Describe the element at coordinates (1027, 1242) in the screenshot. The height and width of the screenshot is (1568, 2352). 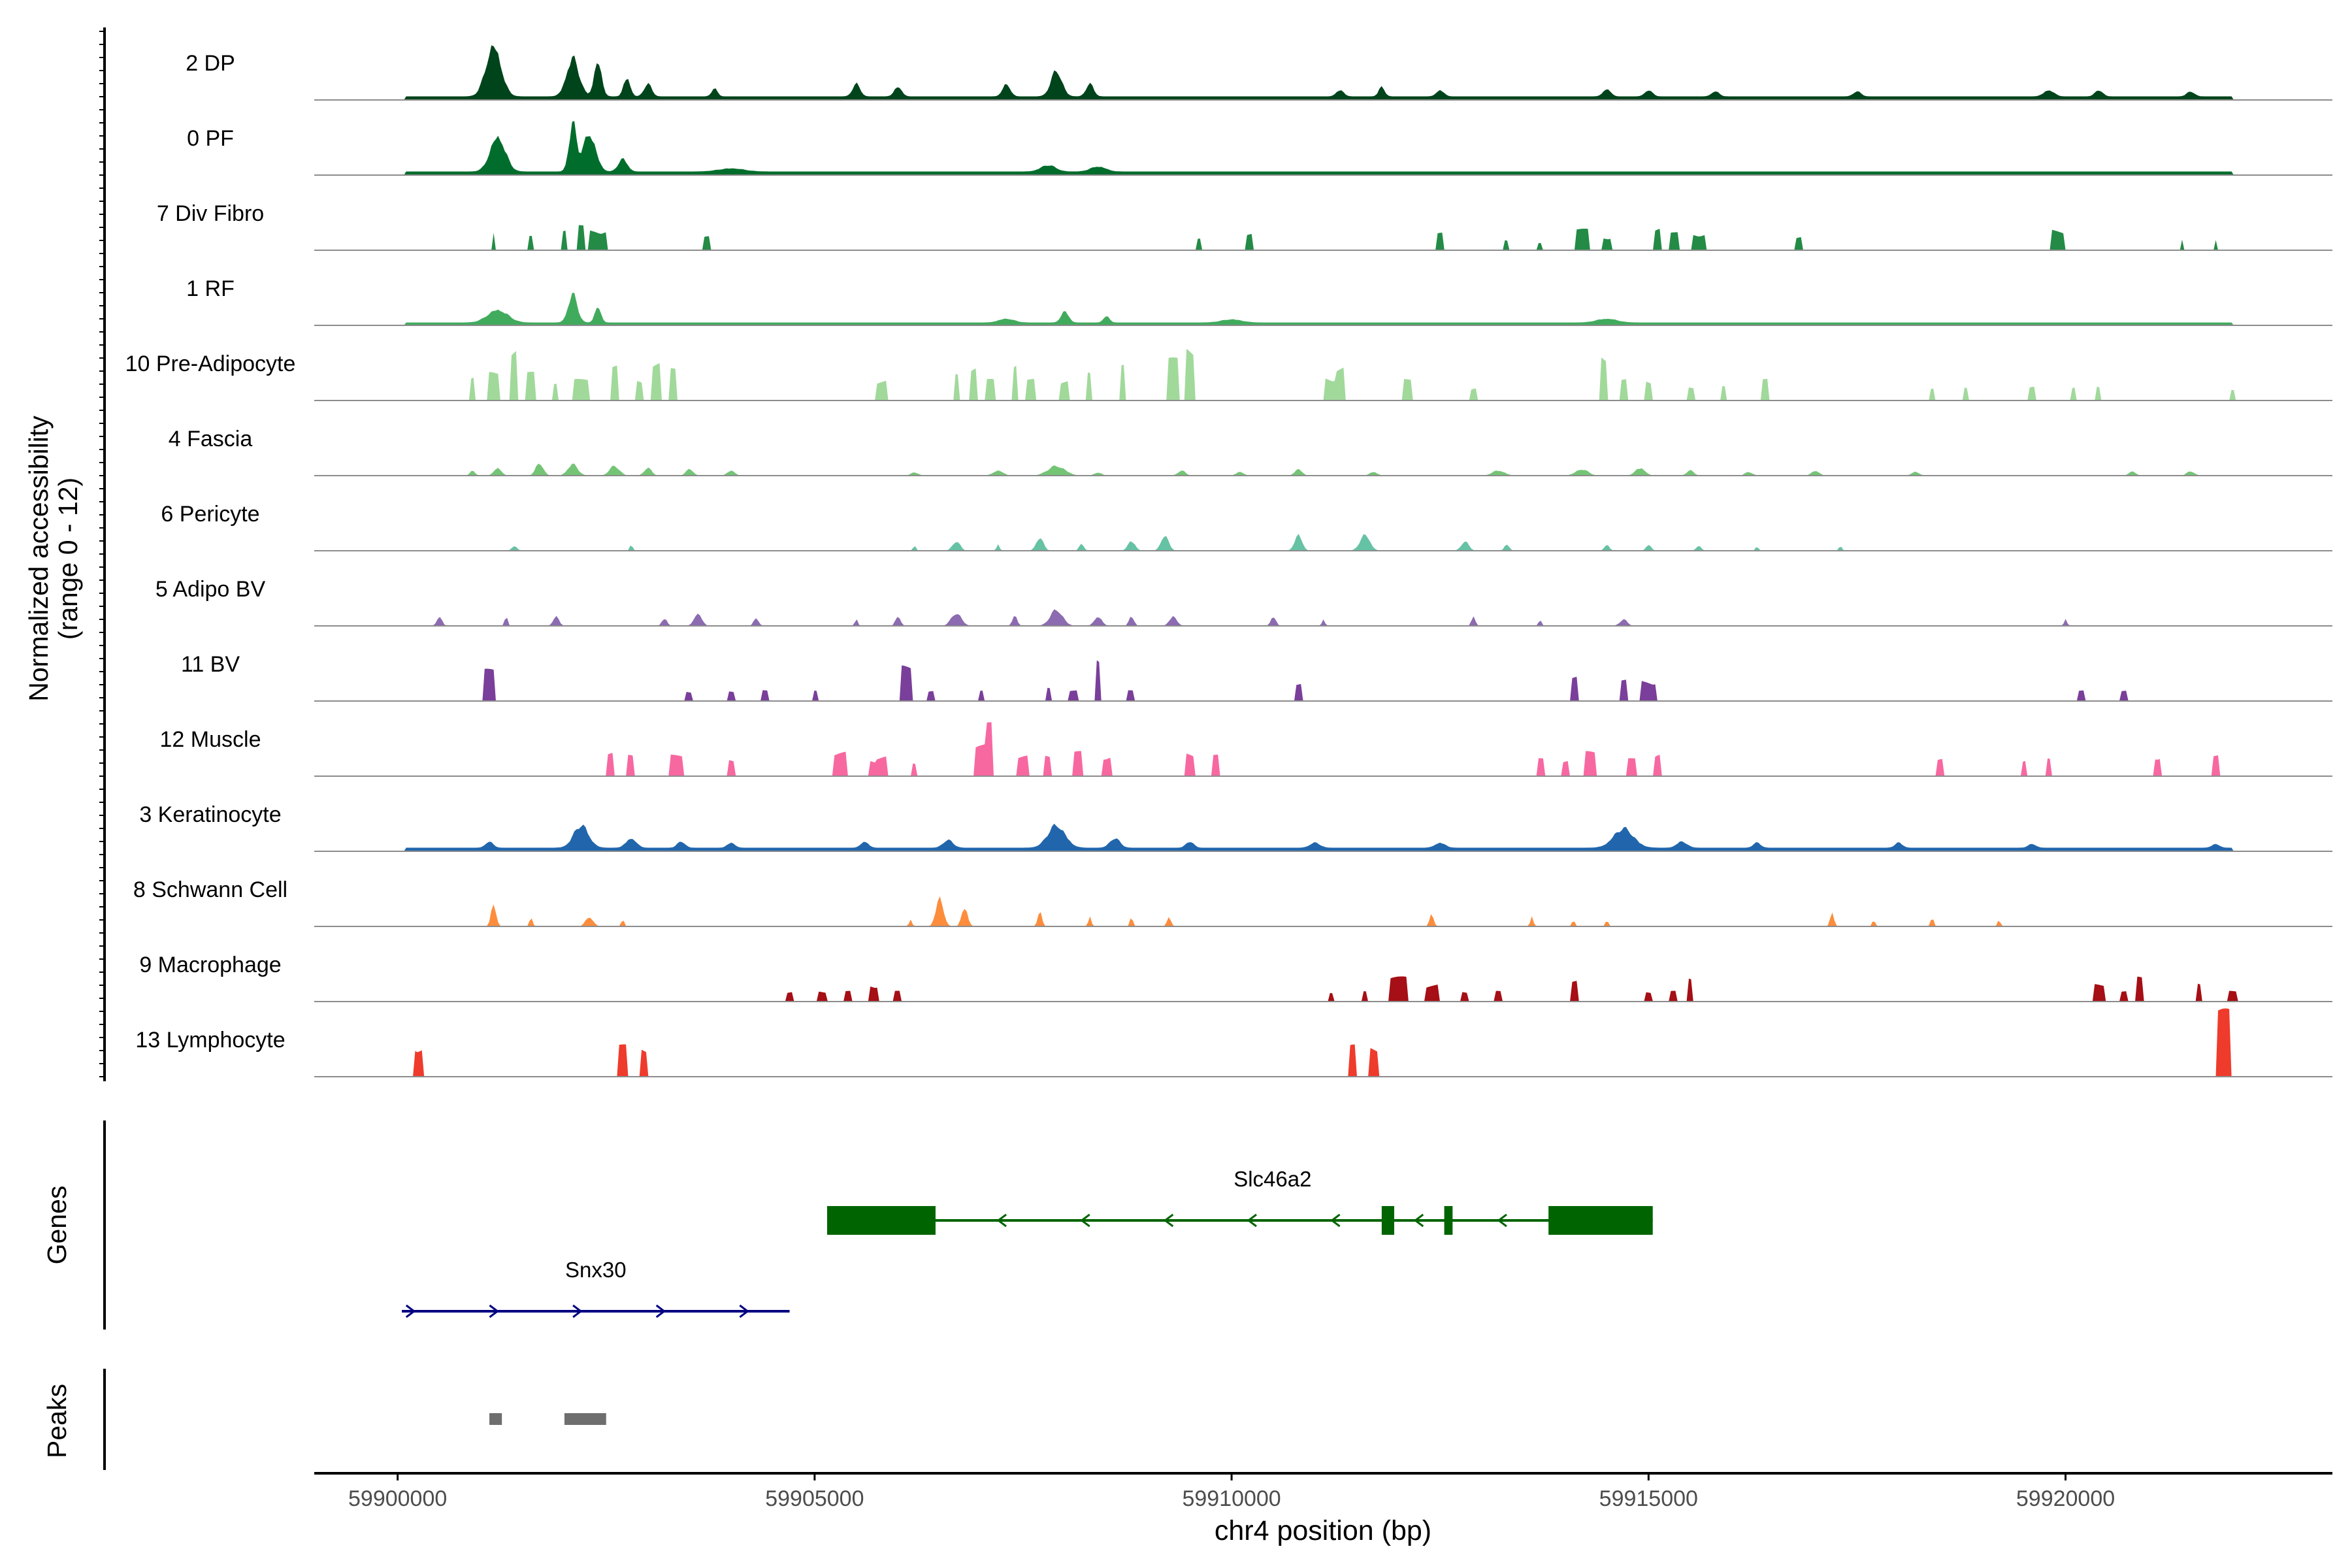
I see `gene-annotations: Slc46a2 Snx30` at that location.